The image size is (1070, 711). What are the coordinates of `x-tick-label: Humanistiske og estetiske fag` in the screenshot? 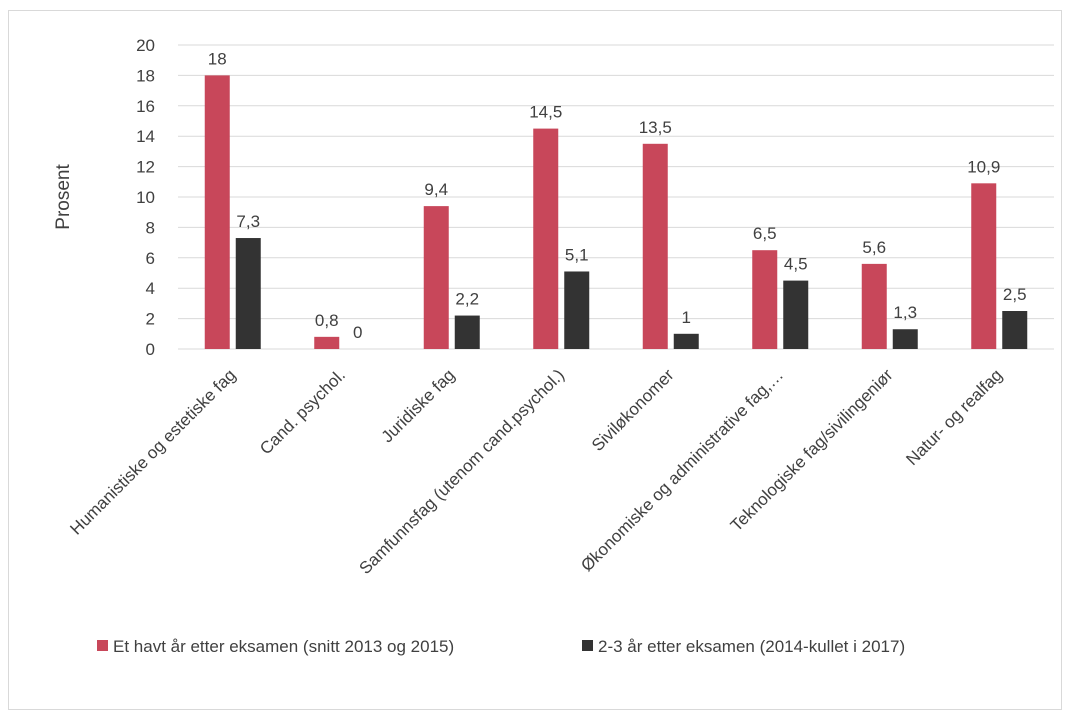 It's located at (152, 451).